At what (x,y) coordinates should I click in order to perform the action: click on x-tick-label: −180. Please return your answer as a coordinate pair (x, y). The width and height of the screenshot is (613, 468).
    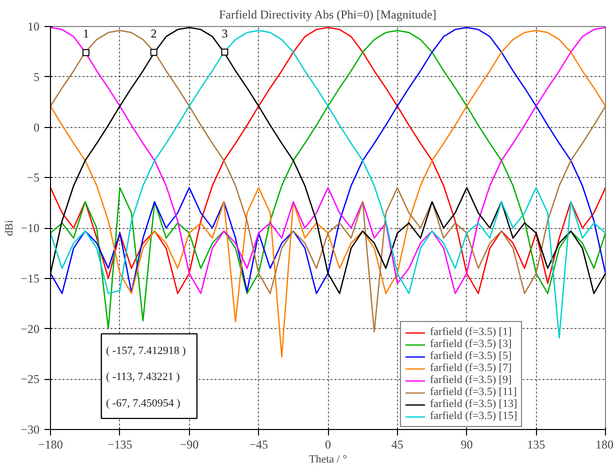
    Looking at the image, I should click on (50, 445).